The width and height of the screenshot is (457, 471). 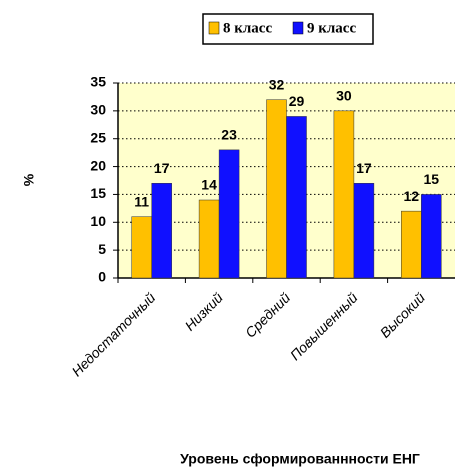 I want to click on legend-box, so click(x=288, y=29).